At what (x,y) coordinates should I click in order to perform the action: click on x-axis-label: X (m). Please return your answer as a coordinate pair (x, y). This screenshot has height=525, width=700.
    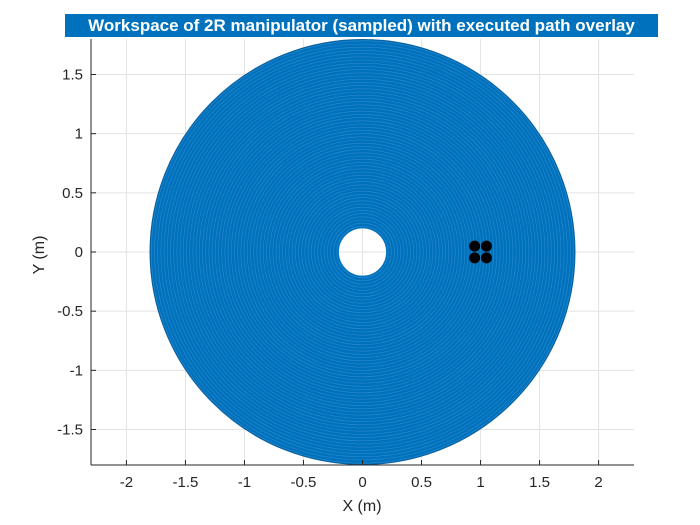
    Looking at the image, I should click on (362, 506).